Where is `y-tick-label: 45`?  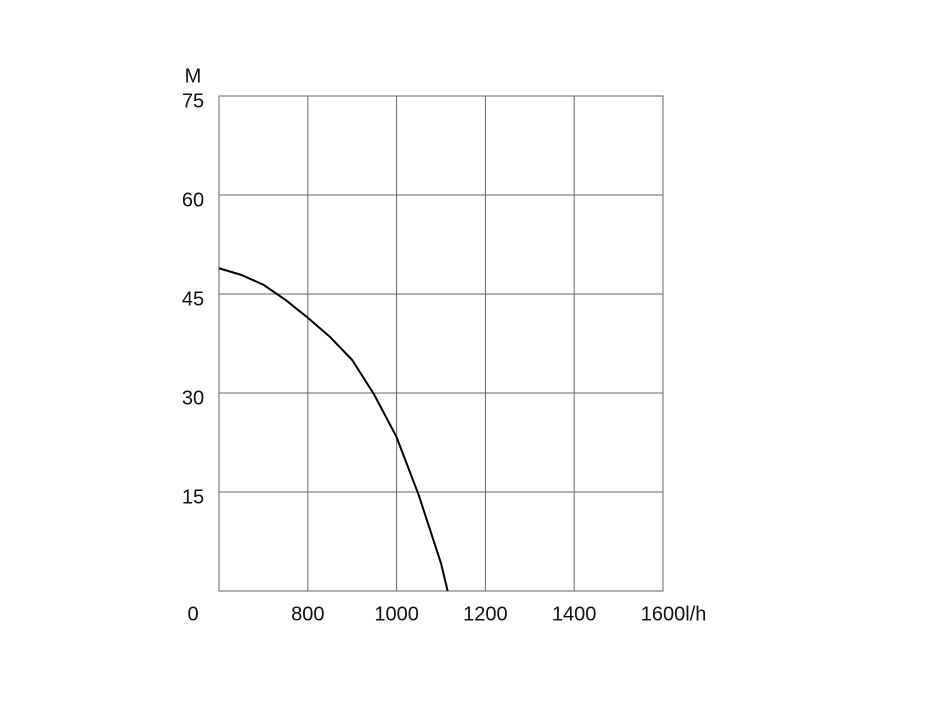 y-tick-label: 45 is located at coordinates (193, 299).